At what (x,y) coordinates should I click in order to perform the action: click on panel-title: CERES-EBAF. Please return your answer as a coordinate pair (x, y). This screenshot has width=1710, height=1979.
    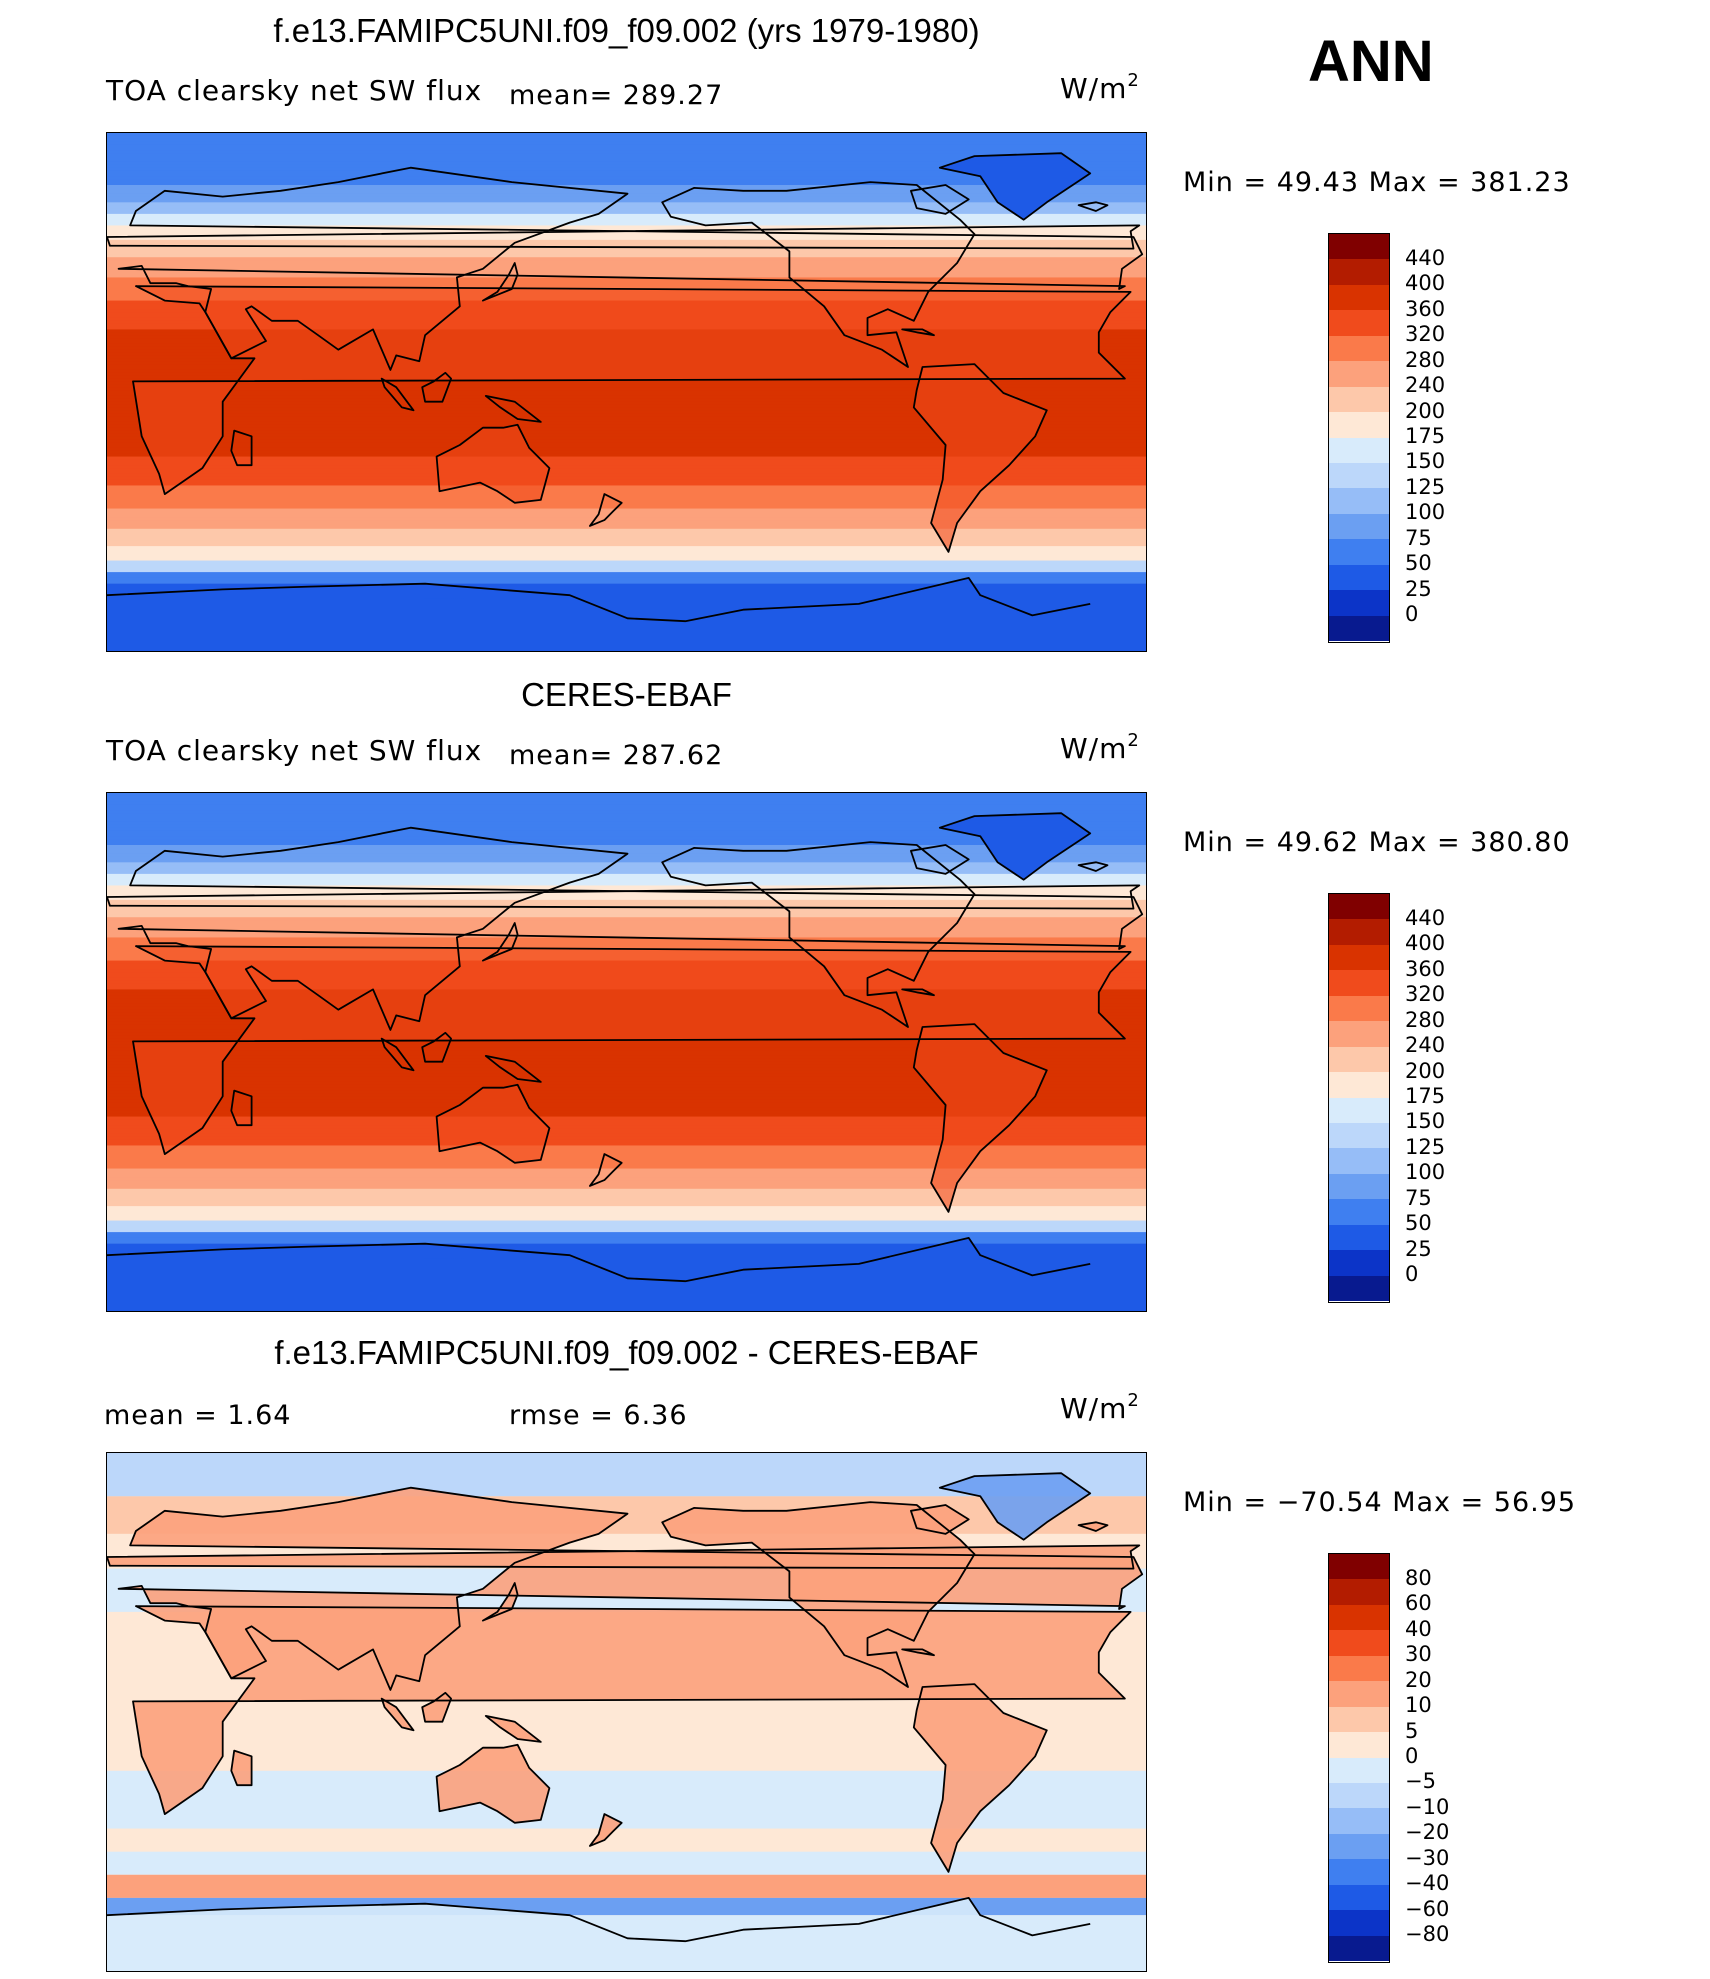
    Looking at the image, I should click on (626, 694).